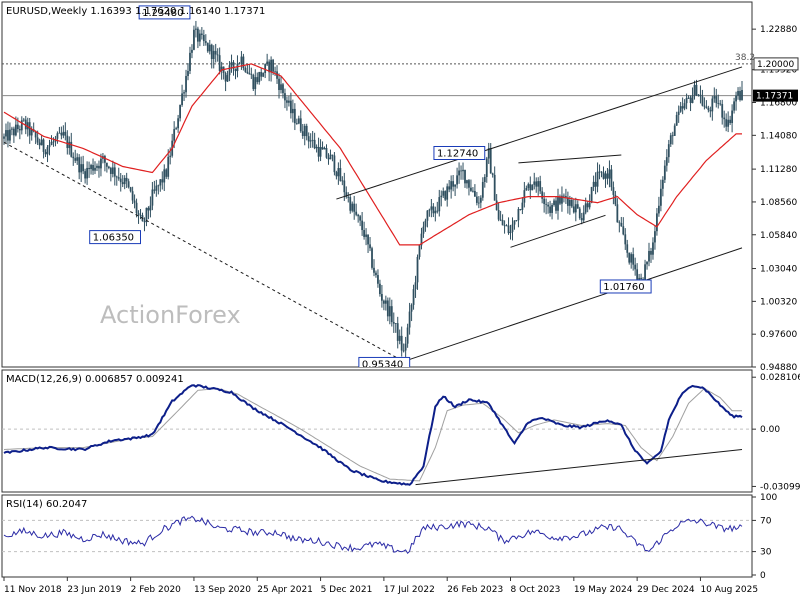 The image size is (800, 604). I want to click on date-tick-label: 2 Feb 2020, so click(156, 590).